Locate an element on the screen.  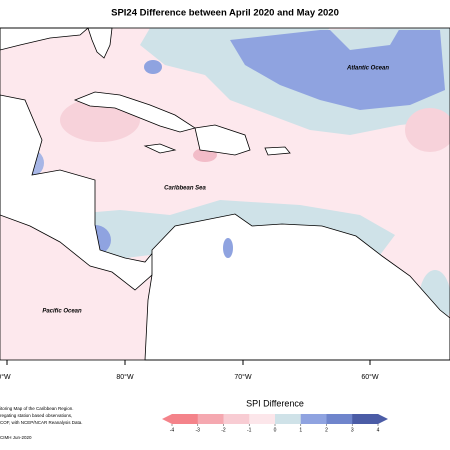
legend-tick-label: 4 is located at coordinates (378, 430).